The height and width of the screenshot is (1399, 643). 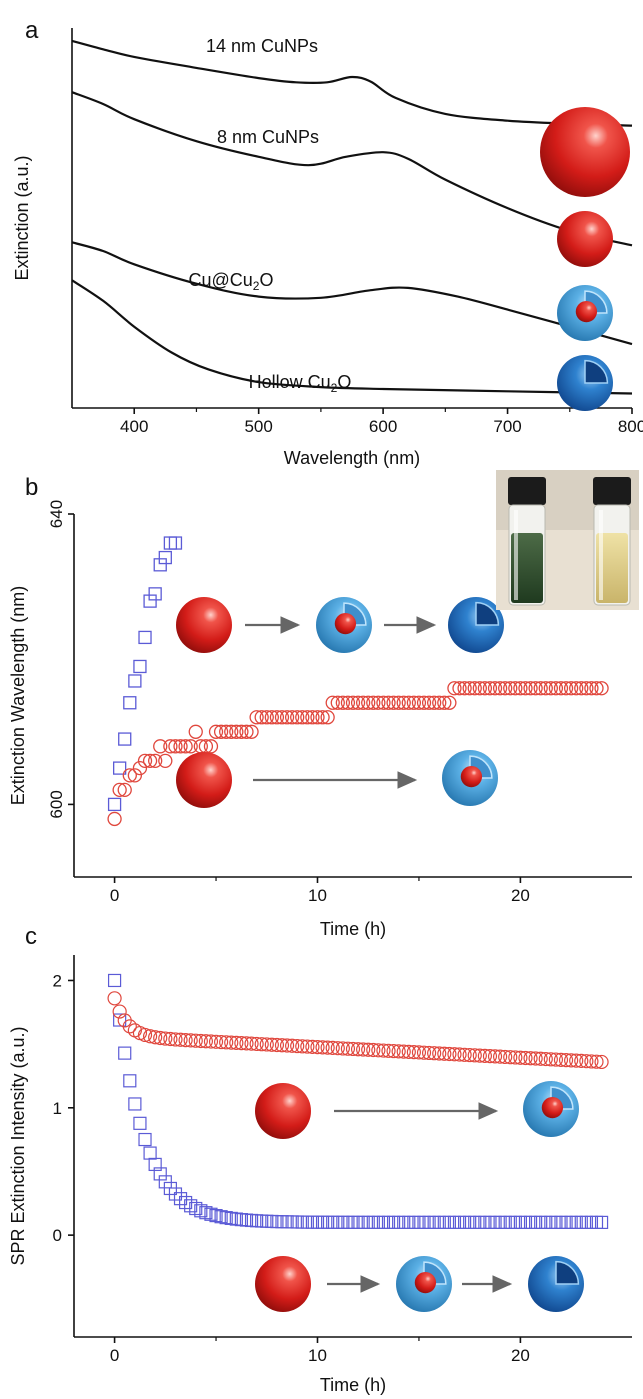 What do you see at coordinates (114, 1355) in the screenshot?
I see `x-tick-label: 0` at bounding box center [114, 1355].